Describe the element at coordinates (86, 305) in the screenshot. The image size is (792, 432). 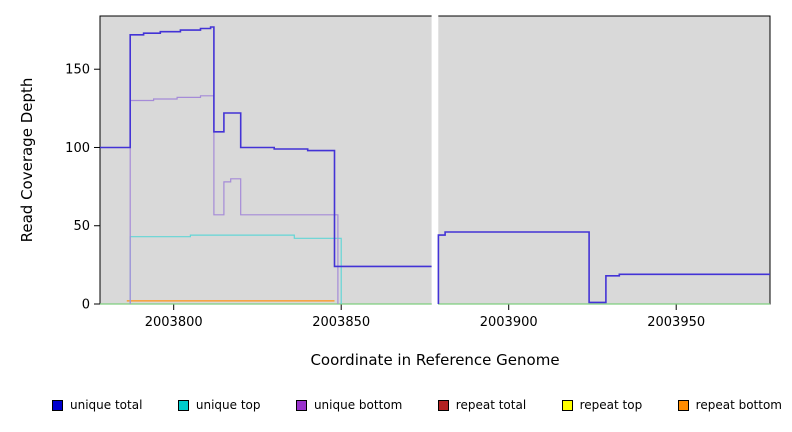
I see `y-tick-label: 0` at that location.